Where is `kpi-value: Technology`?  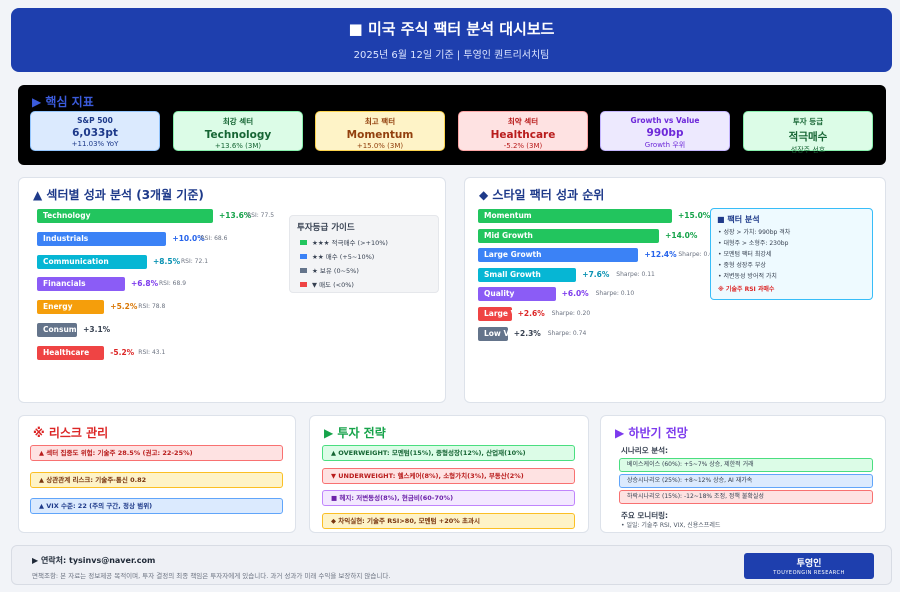 kpi-value: Technology is located at coordinates (238, 135).